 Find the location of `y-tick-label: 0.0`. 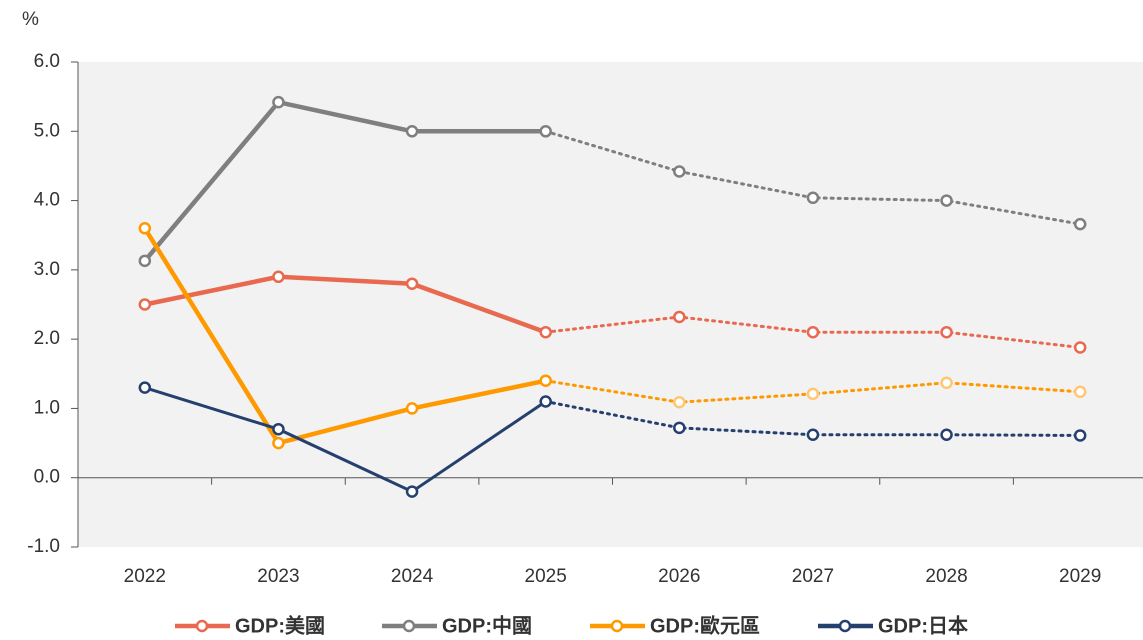

y-tick-label: 0.0 is located at coordinates (47, 477).